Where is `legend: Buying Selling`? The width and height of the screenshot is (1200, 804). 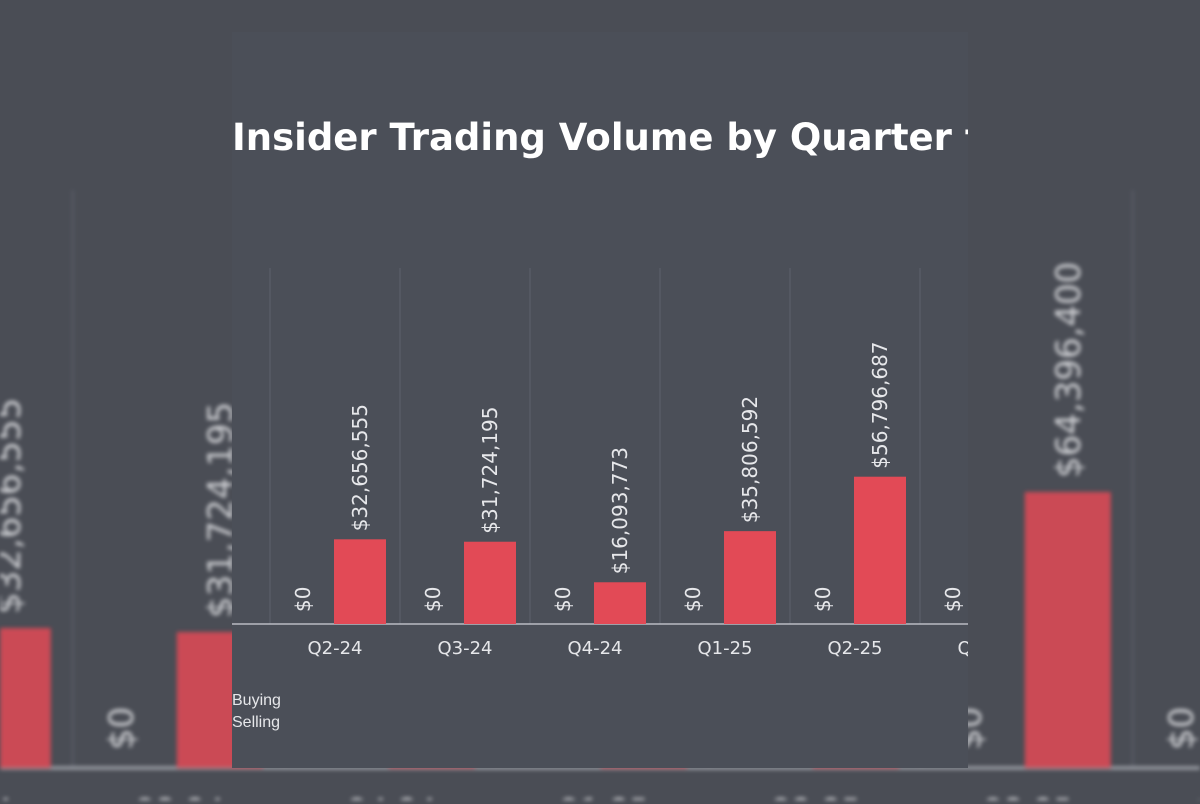 legend: Buying Selling is located at coordinates (256, 712).